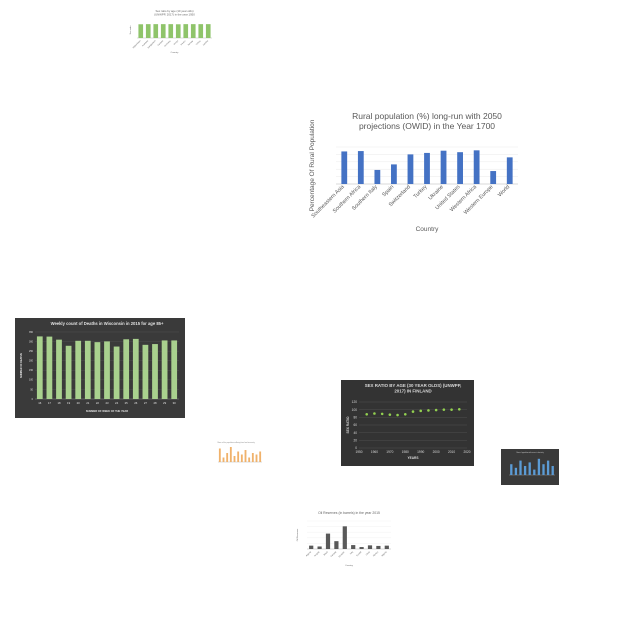 This screenshot has height=640, width=640. What do you see at coordinates (31, 370) in the screenshot?
I see `y-tick-label: 150` at bounding box center [31, 370].